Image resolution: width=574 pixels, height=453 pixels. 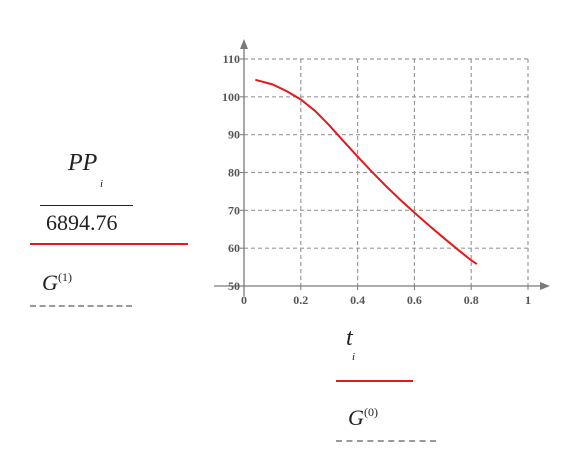 I want to click on x-trace-superscript: (0), so click(x=371, y=412).